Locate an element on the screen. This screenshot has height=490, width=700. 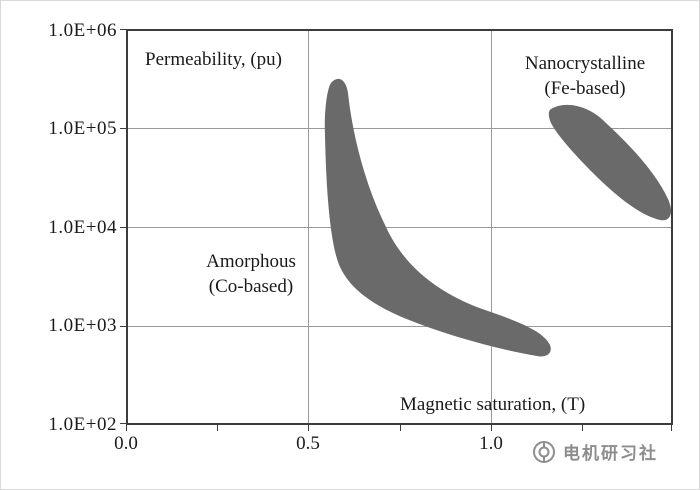
y-axis-title: Permeability, (pu) is located at coordinates (214, 59).